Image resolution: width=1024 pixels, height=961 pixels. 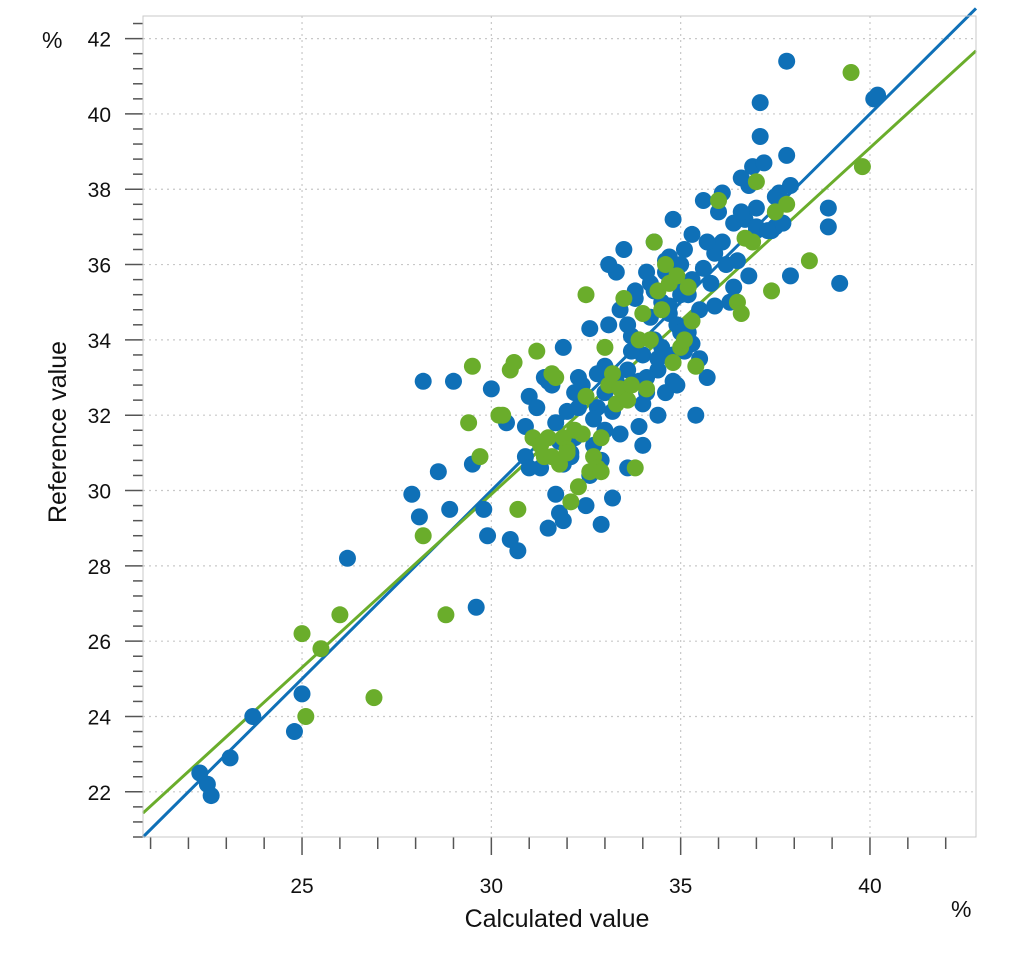 I want to click on y-tick-label: 40, so click(x=99, y=115).